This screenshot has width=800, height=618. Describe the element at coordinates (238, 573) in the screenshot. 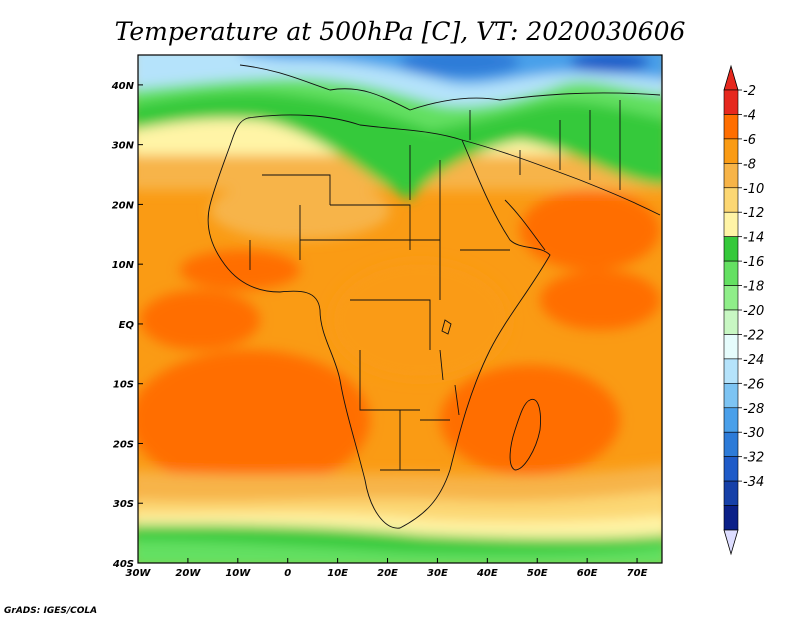

I see `lon-tick-label: 10W` at that location.